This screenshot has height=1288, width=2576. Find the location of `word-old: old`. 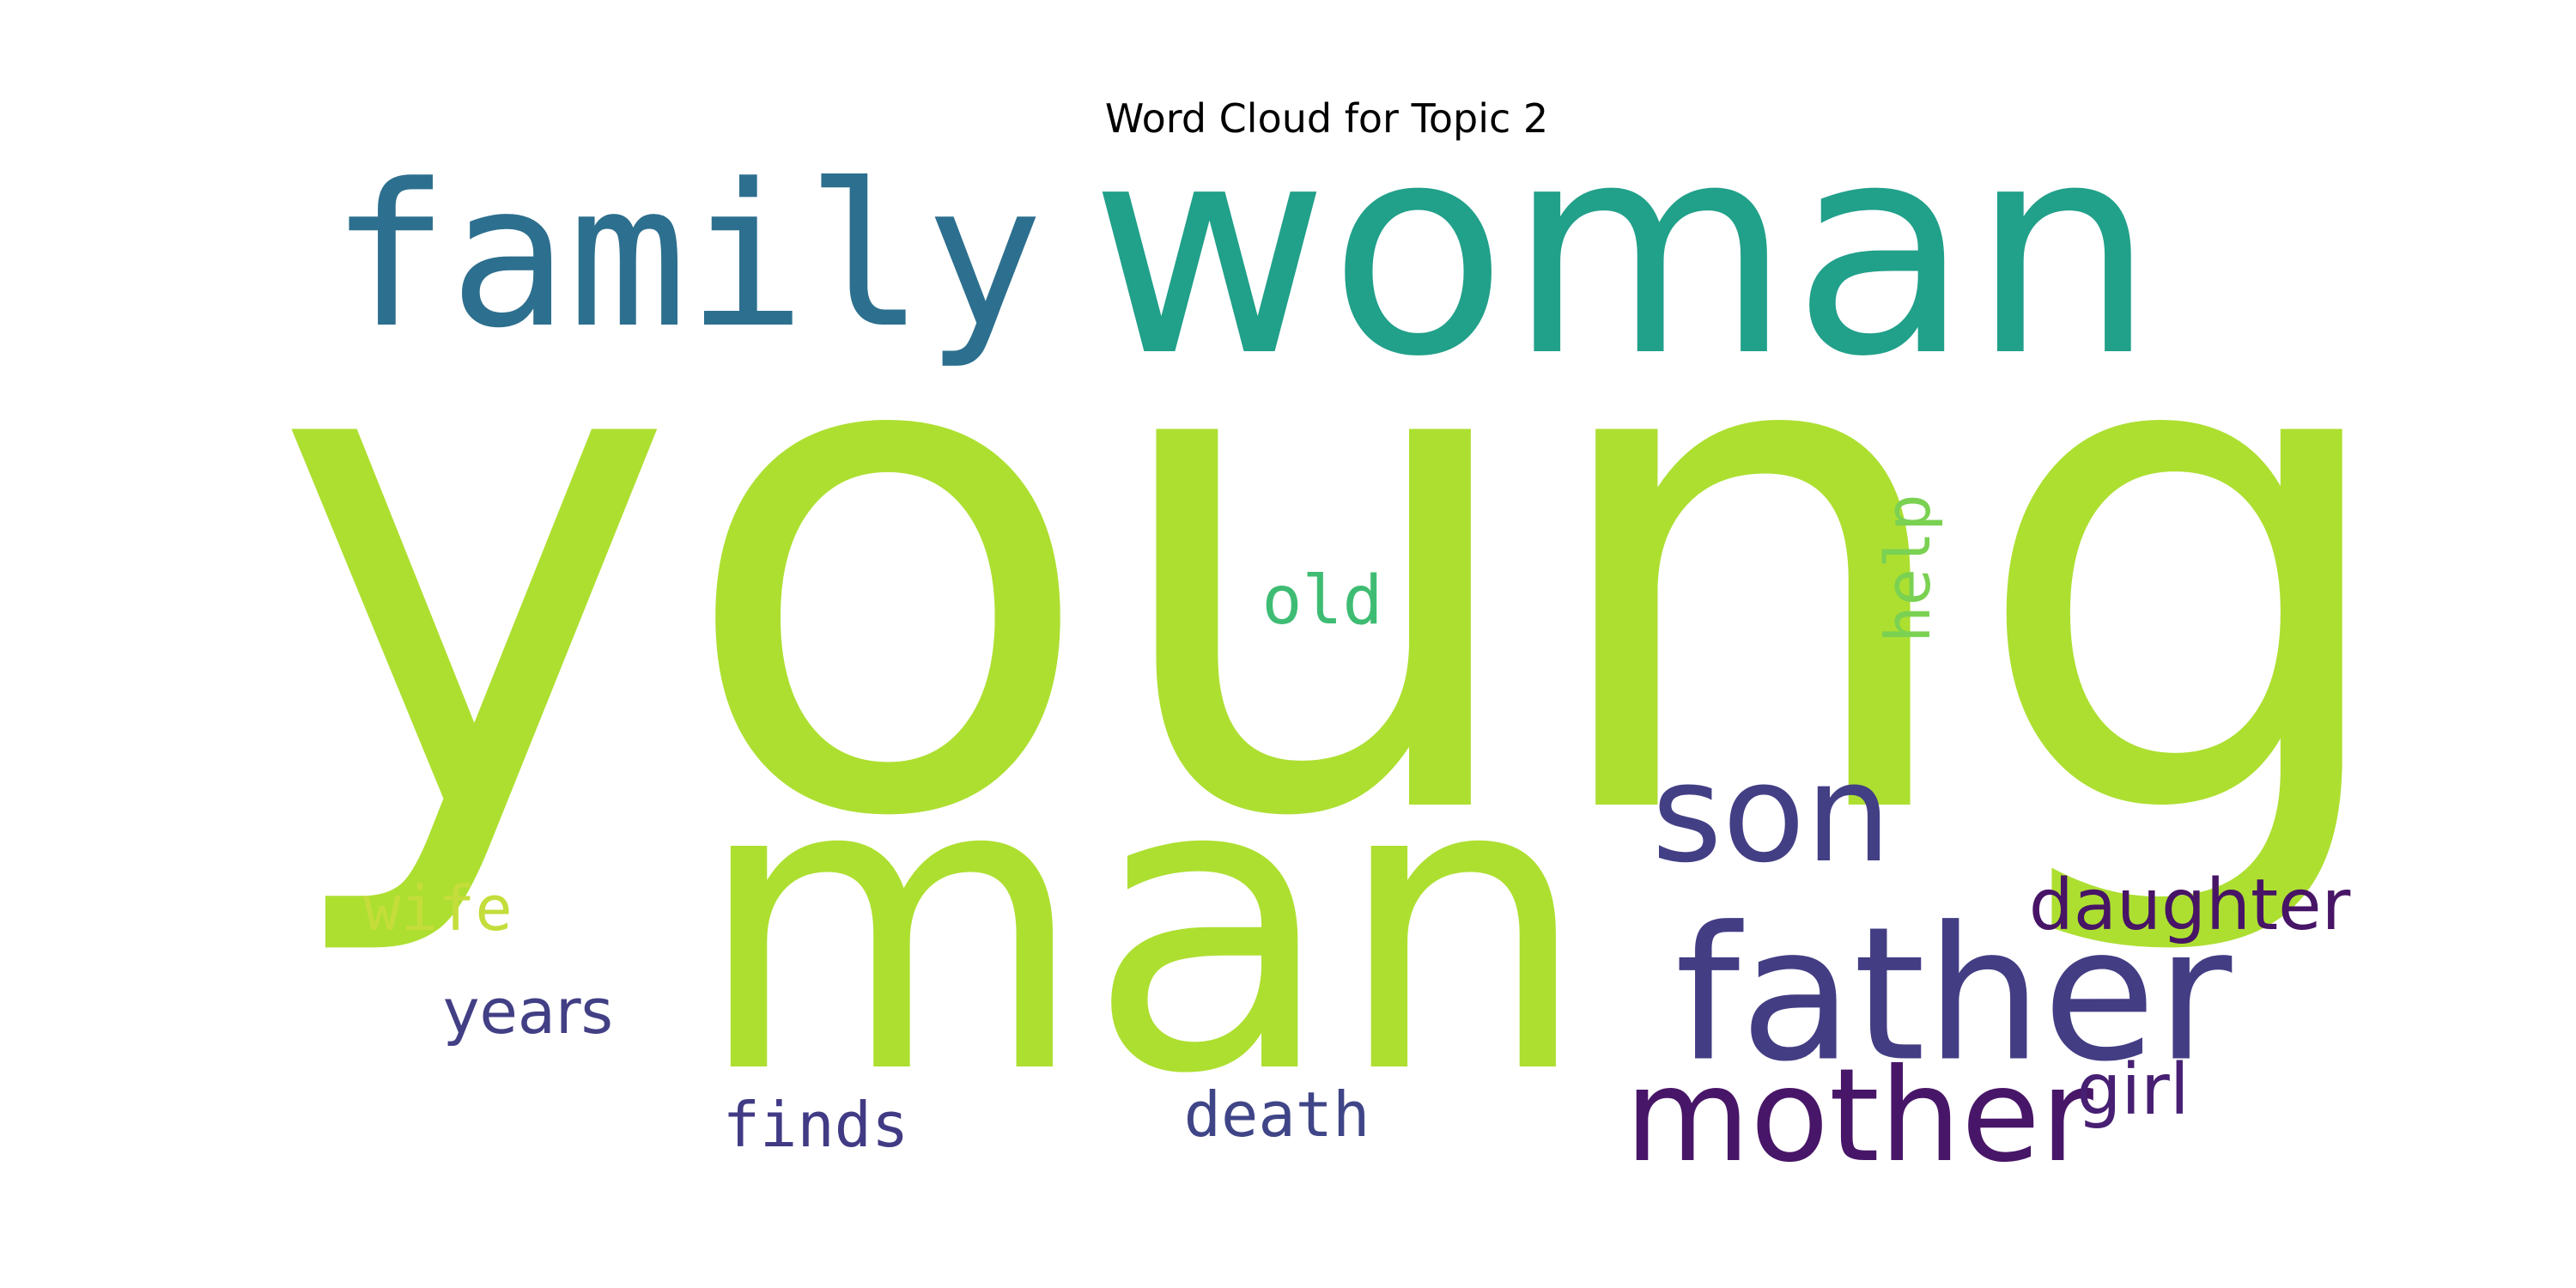

word-old: old is located at coordinates (1322, 601).